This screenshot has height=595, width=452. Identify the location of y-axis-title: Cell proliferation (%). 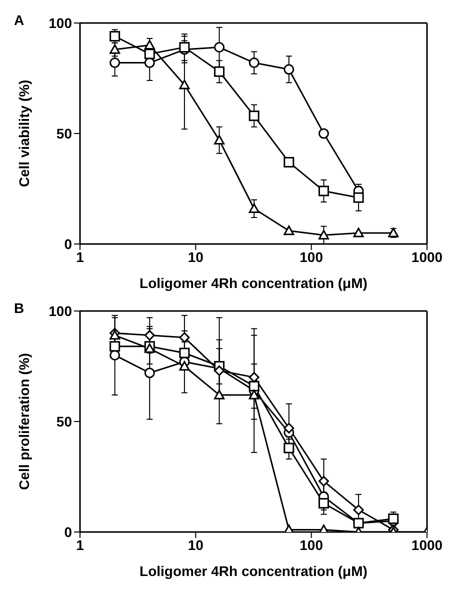
(24, 421).